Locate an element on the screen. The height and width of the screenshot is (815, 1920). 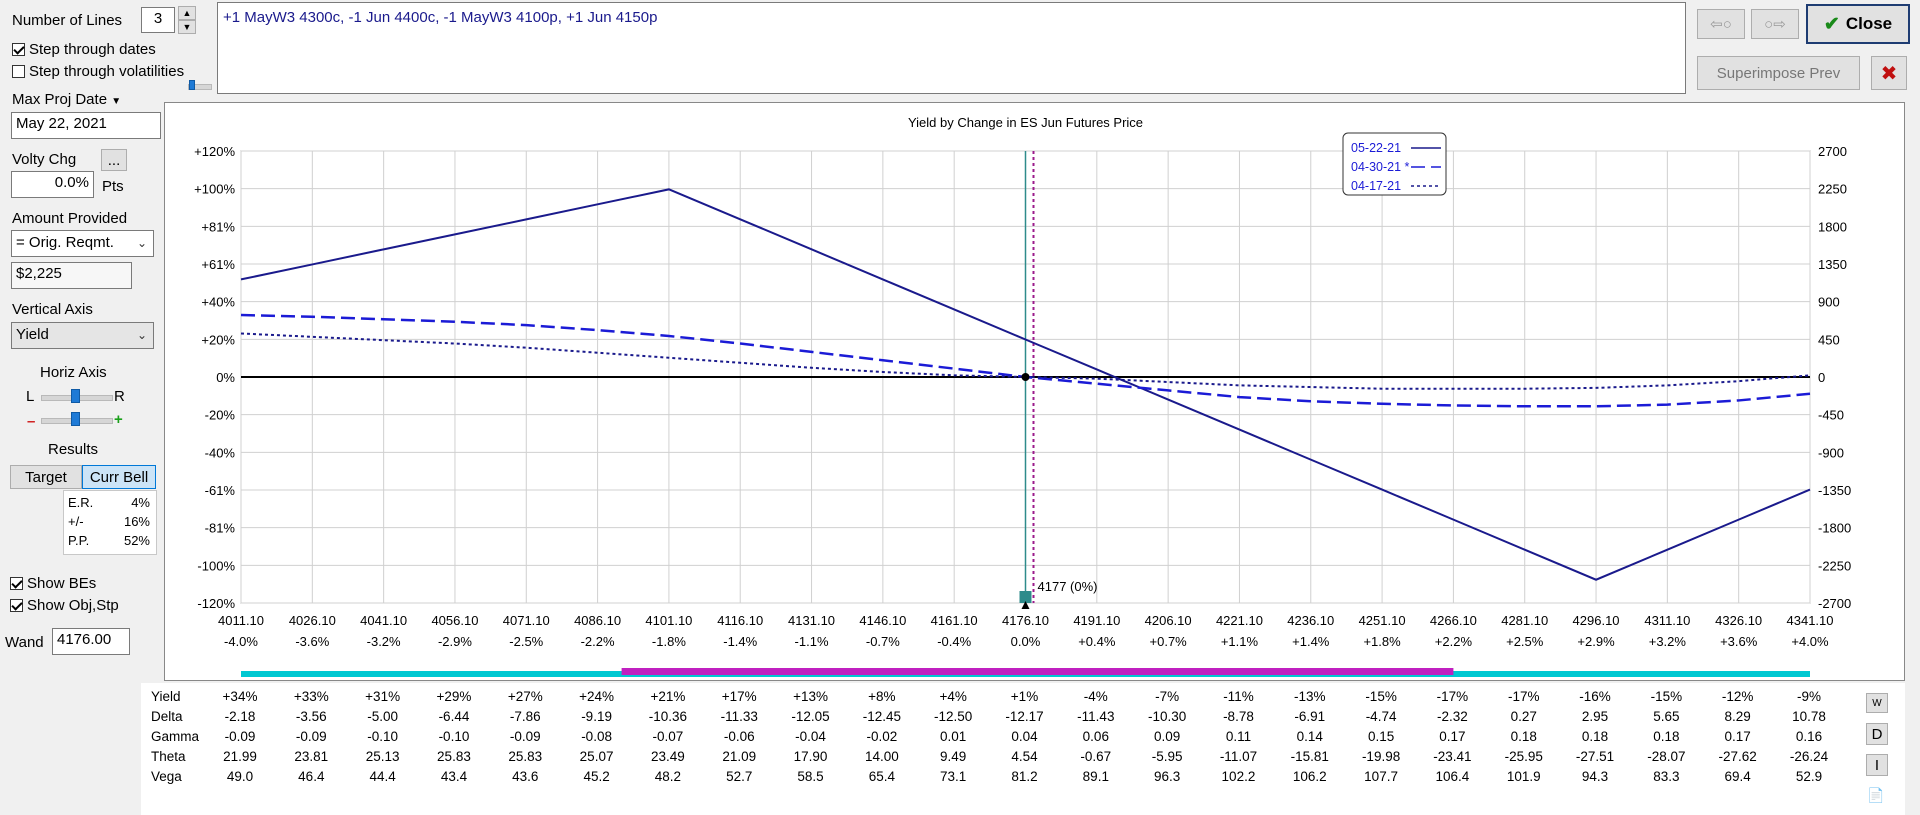
table-cell: 14.00 is located at coordinates (881, 756).